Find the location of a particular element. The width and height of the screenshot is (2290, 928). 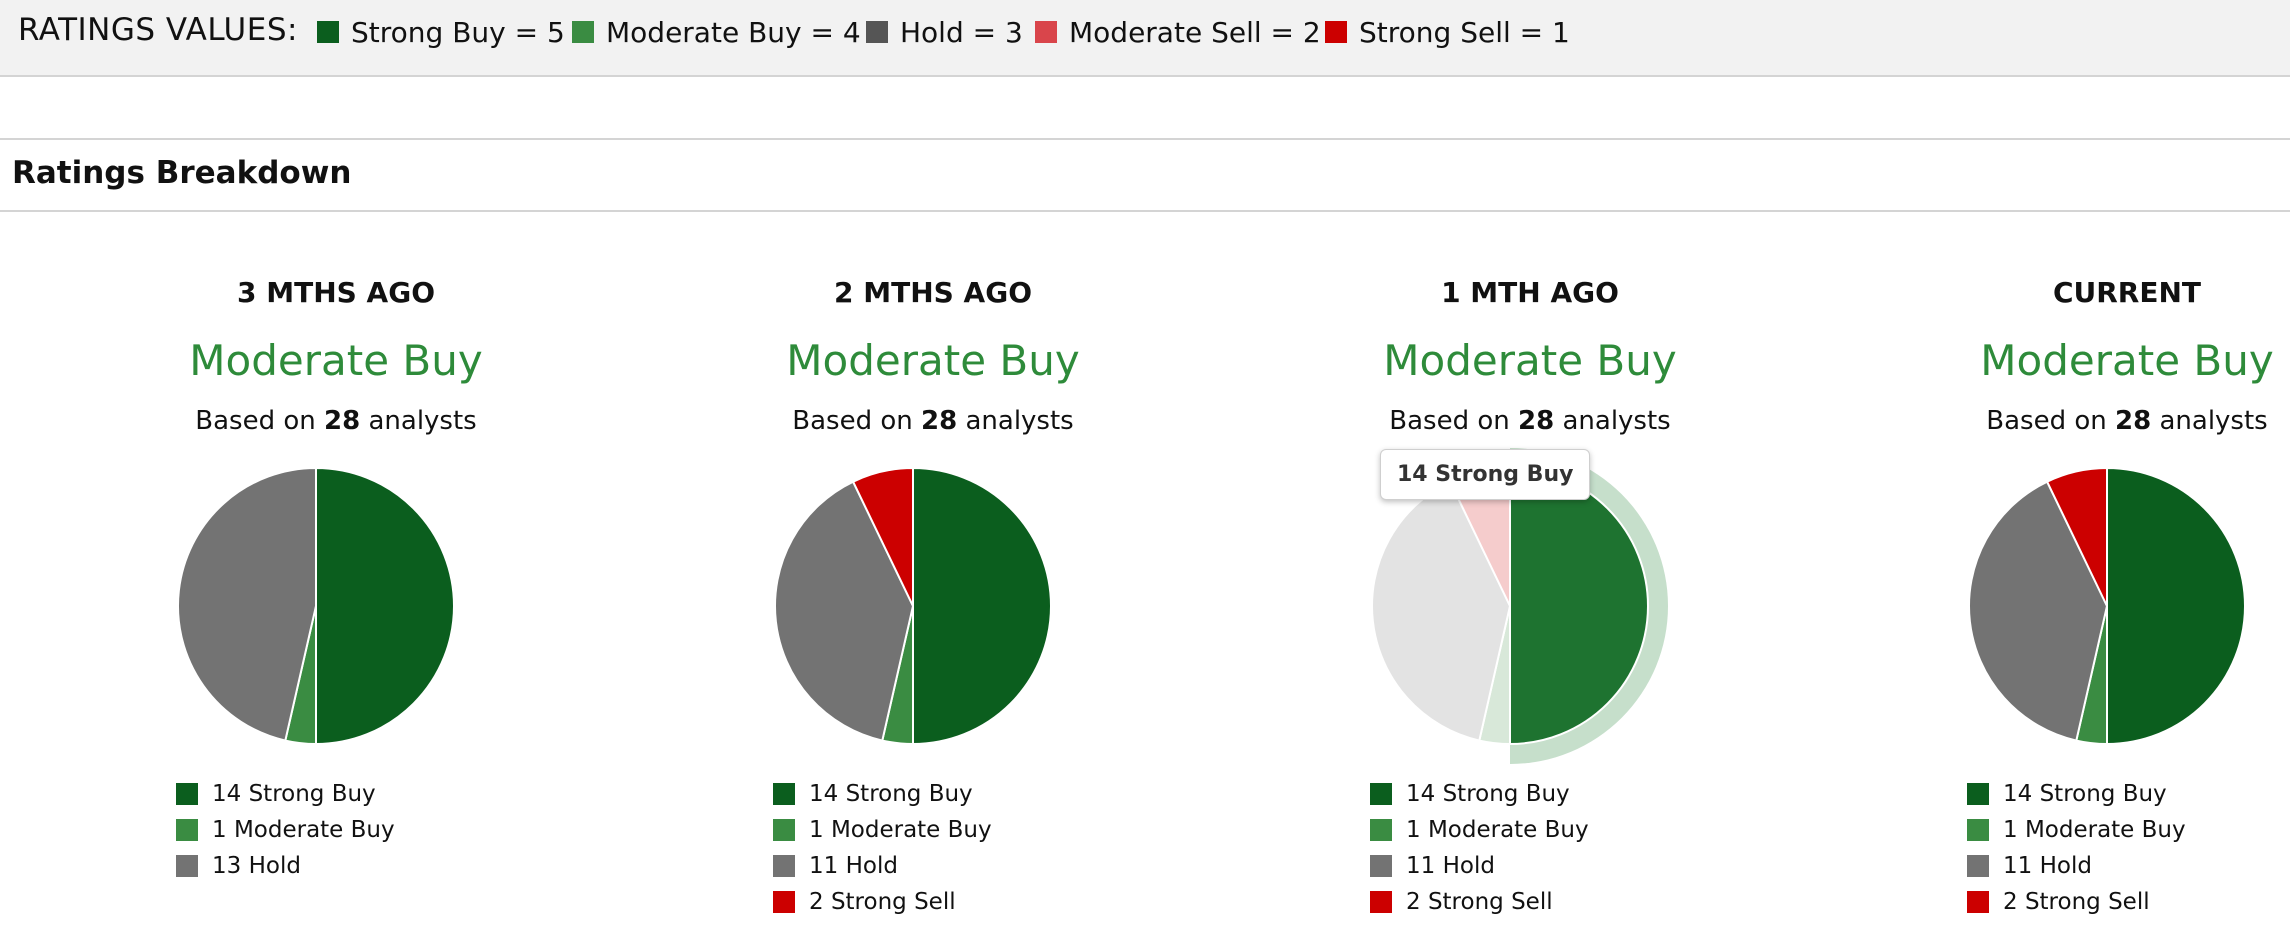

strong-sell-swatch is located at coordinates (1336, 32).